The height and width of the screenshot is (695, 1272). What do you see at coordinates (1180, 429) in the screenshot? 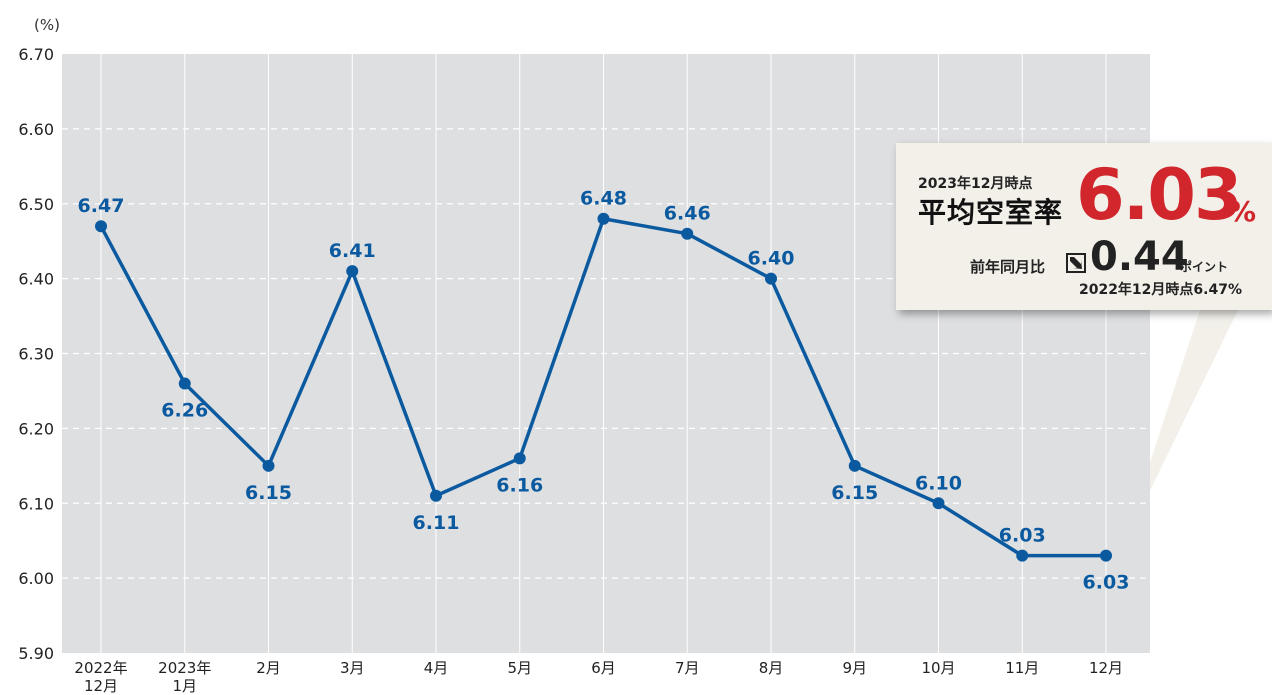
I see `callout-pointer` at bounding box center [1180, 429].